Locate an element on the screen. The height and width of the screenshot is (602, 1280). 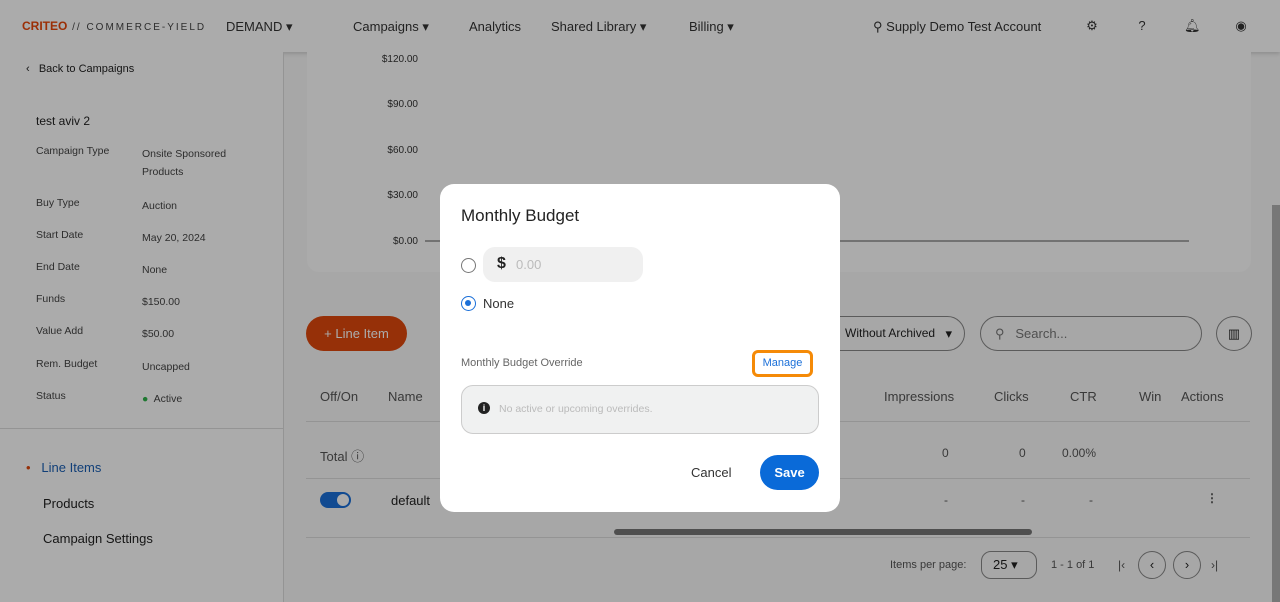
none-radio is located at coordinates (468, 303).